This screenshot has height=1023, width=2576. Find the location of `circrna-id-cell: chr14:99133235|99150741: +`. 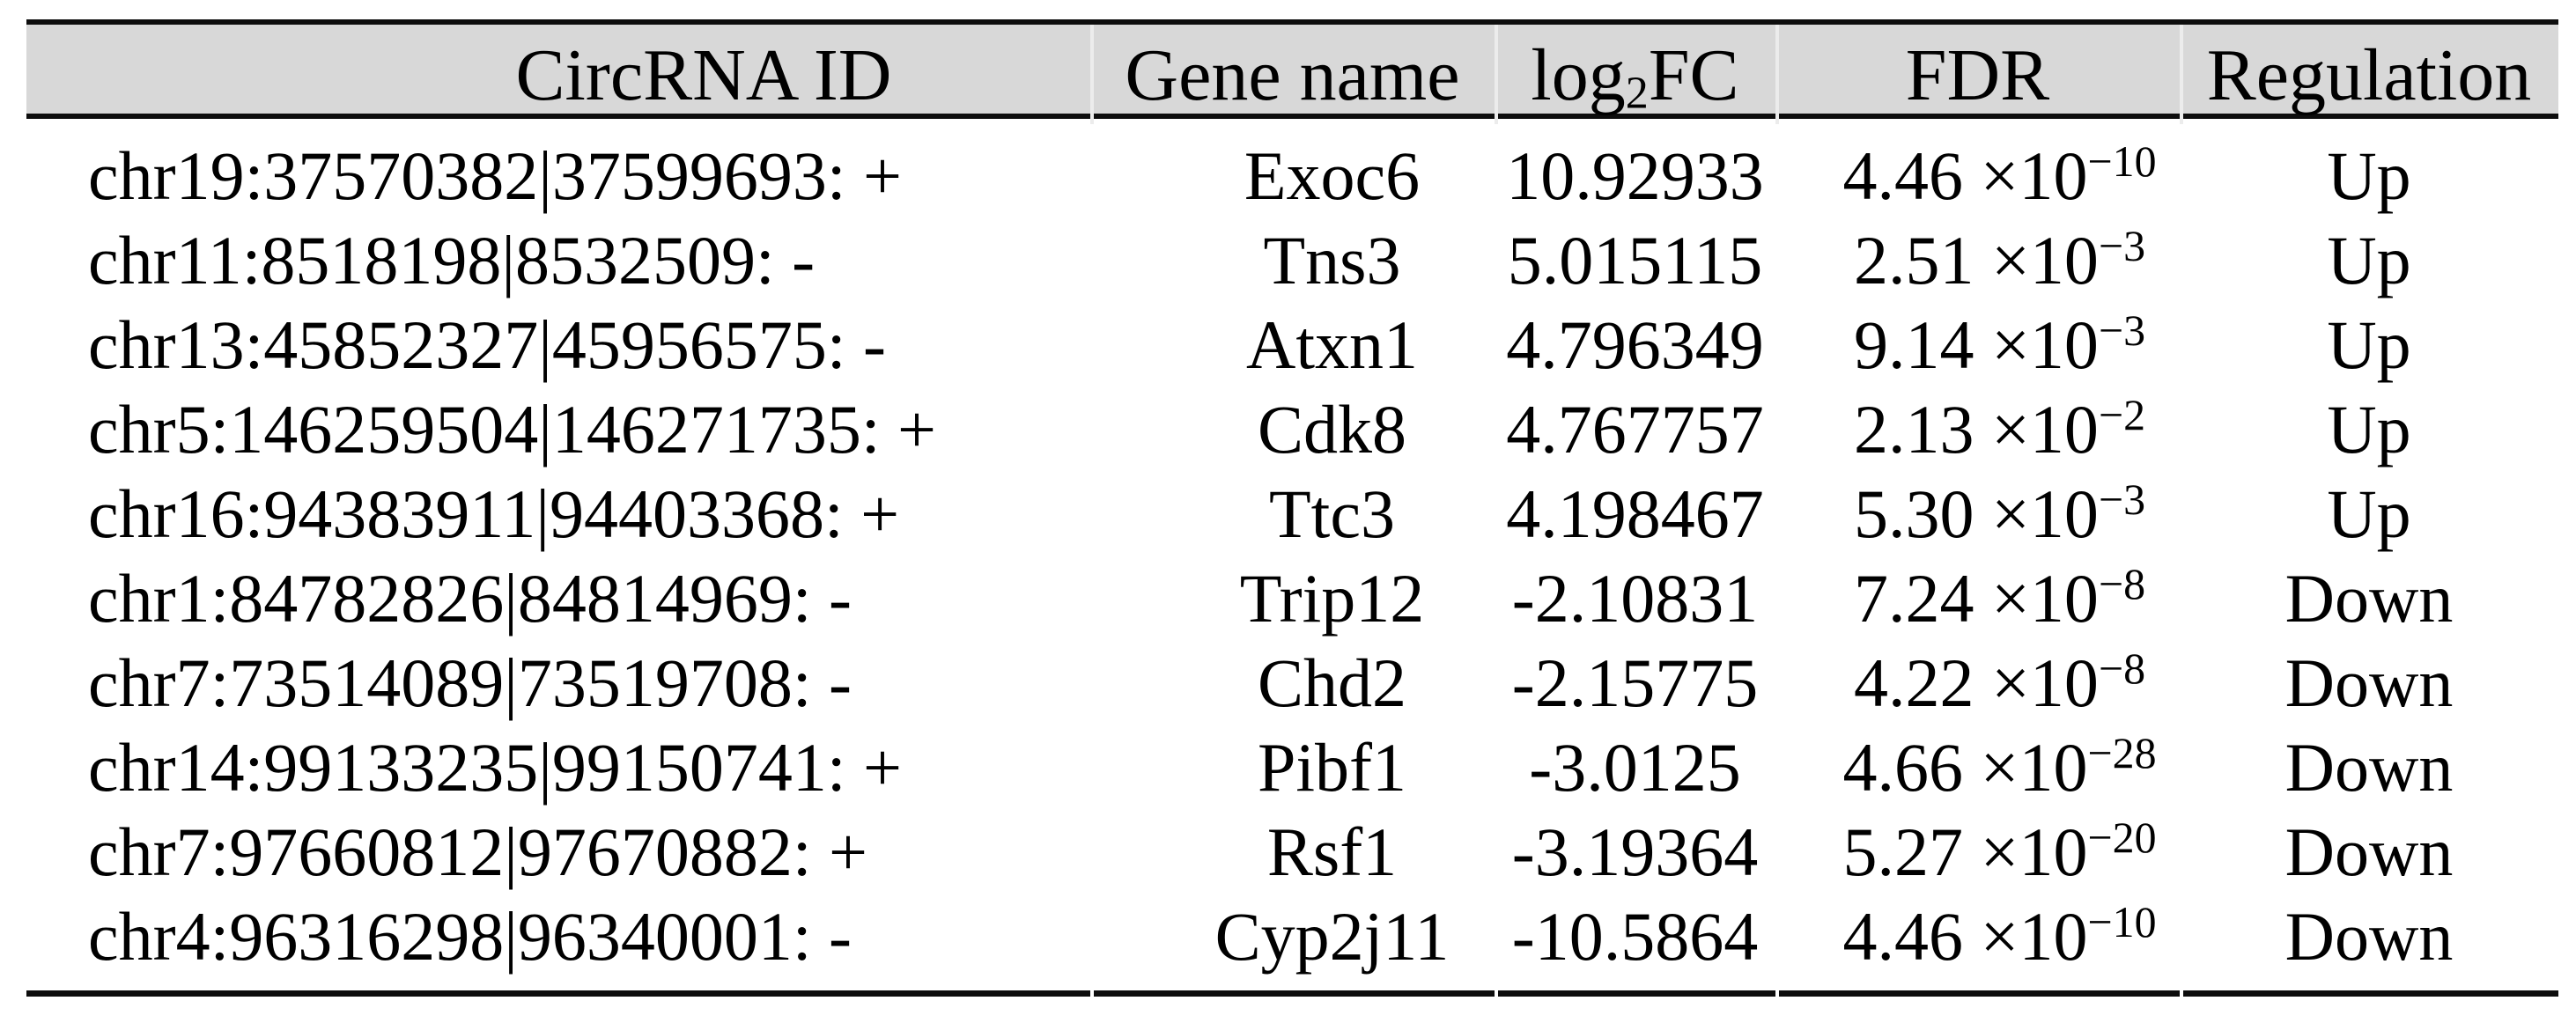

circrna-id-cell: chr14:99133235|99150741: + is located at coordinates (495, 768).